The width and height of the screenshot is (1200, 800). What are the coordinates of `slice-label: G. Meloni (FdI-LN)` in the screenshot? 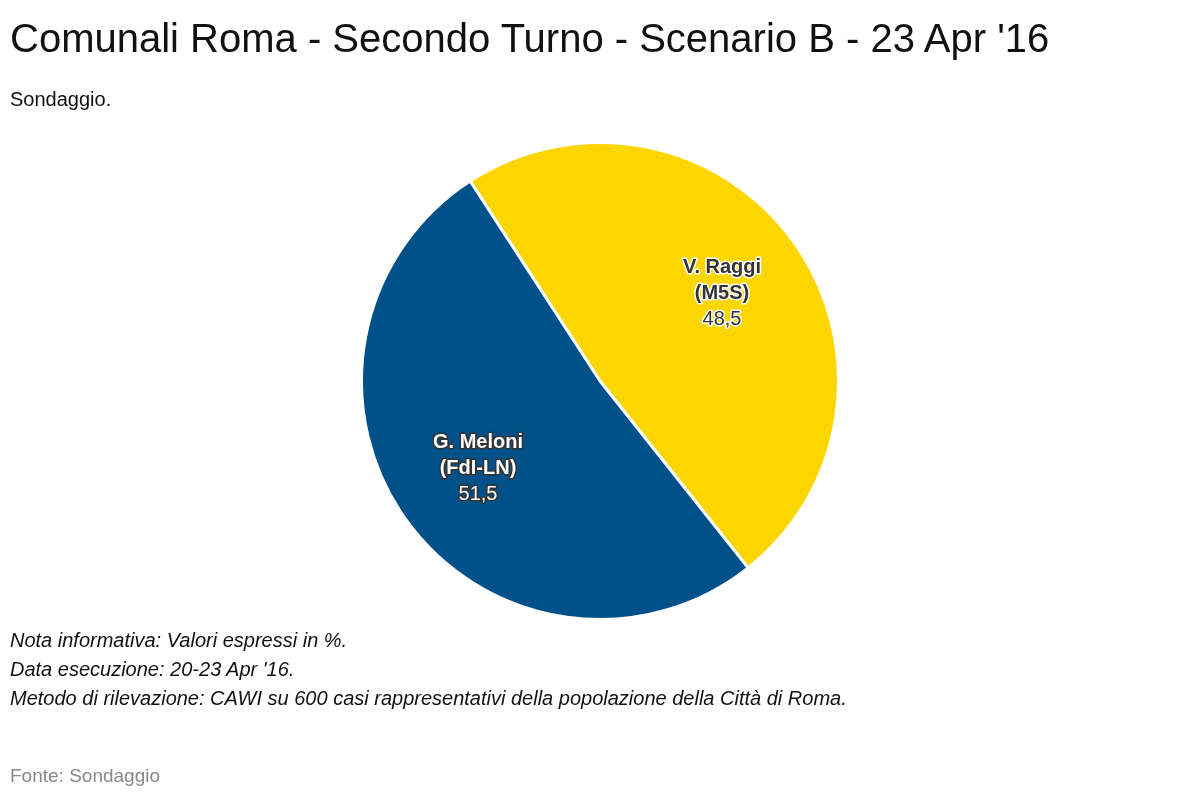 It's located at (477, 454).